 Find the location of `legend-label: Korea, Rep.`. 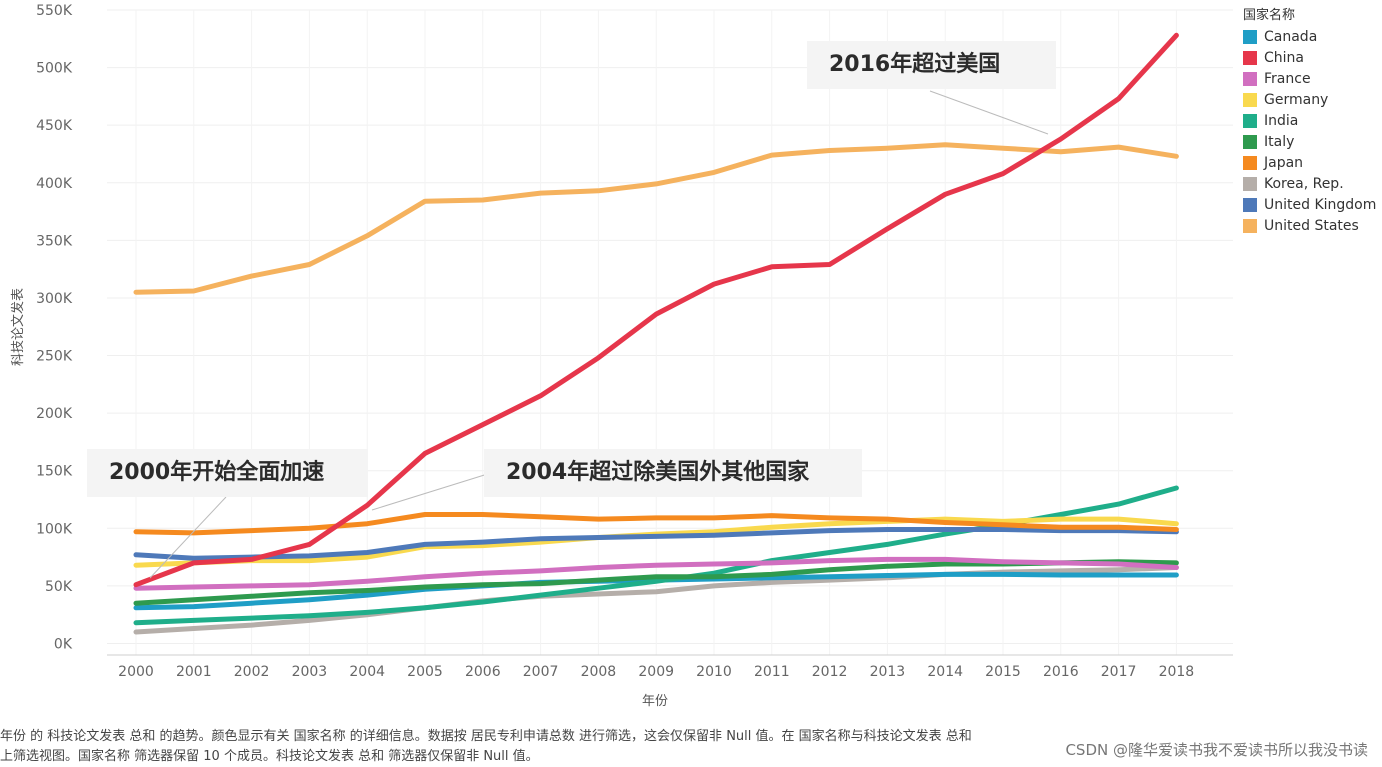

legend-label: Korea, Rep. is located at coordinates (1304, 183).